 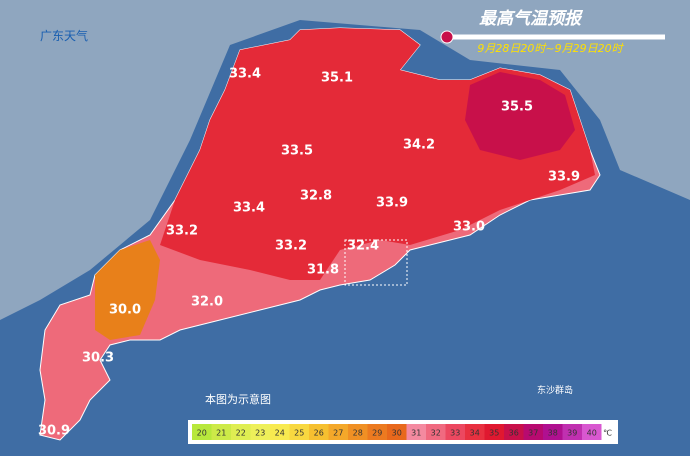 I want to click on note: 本图为示意图, so click(x=238, y=399).